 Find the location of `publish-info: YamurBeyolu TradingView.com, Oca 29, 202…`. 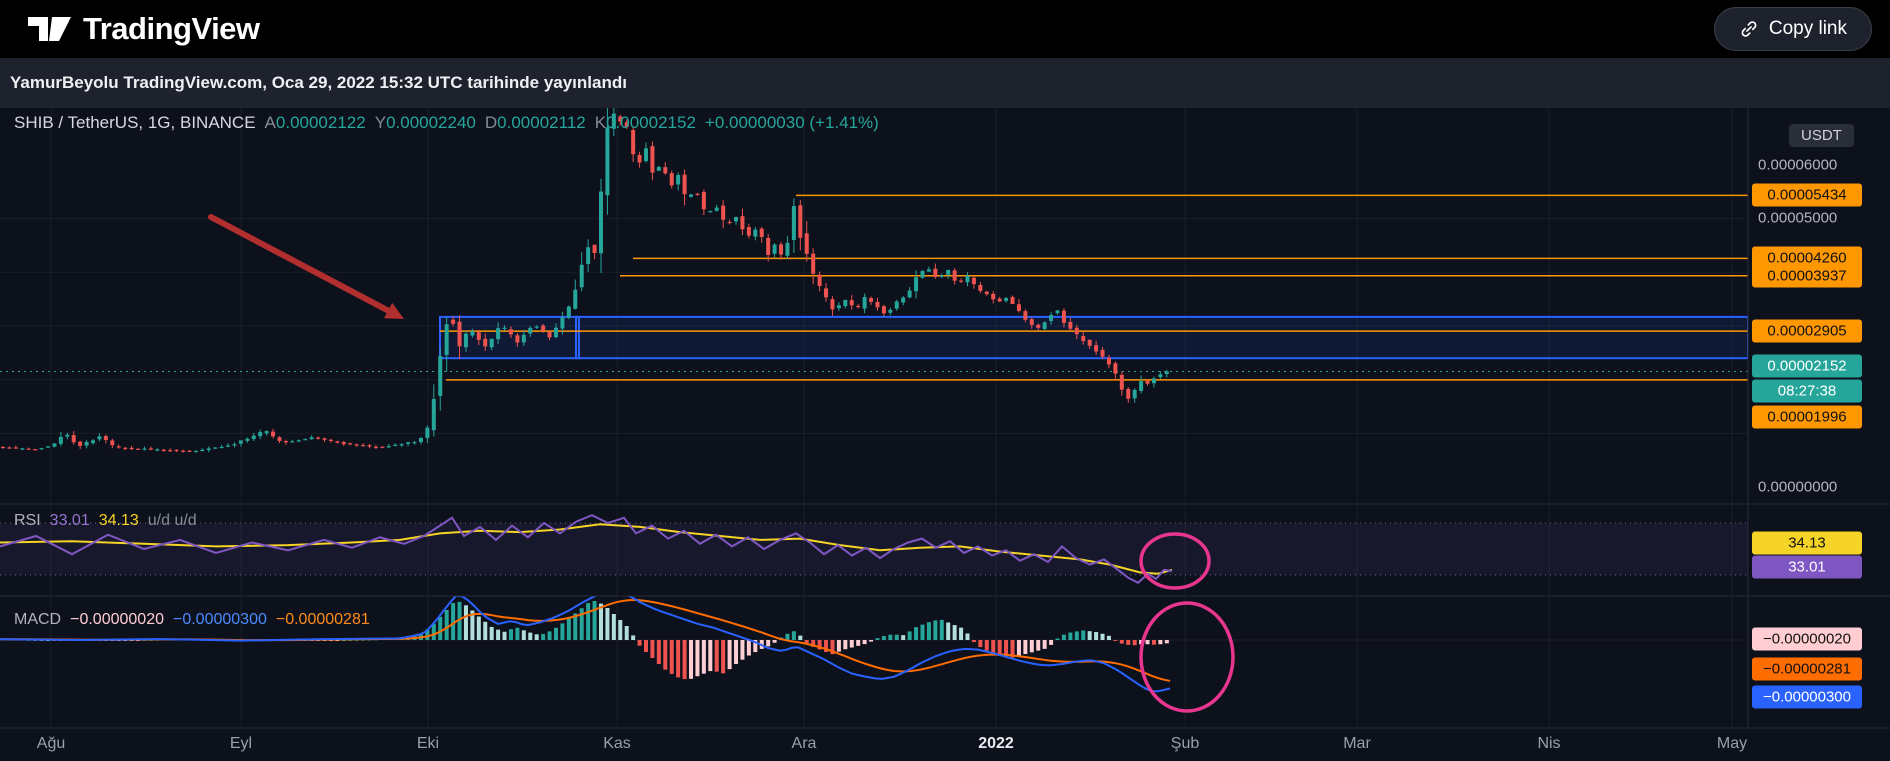

publish-info: YamurBeyolu TradingView.com, Oca 29, 202… is located at coordinates (318, 82).